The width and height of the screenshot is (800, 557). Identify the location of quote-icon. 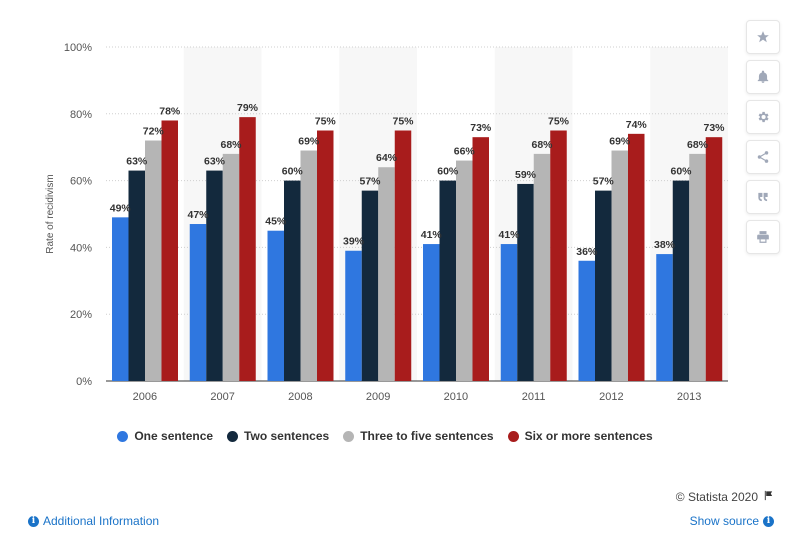
(763, 197).